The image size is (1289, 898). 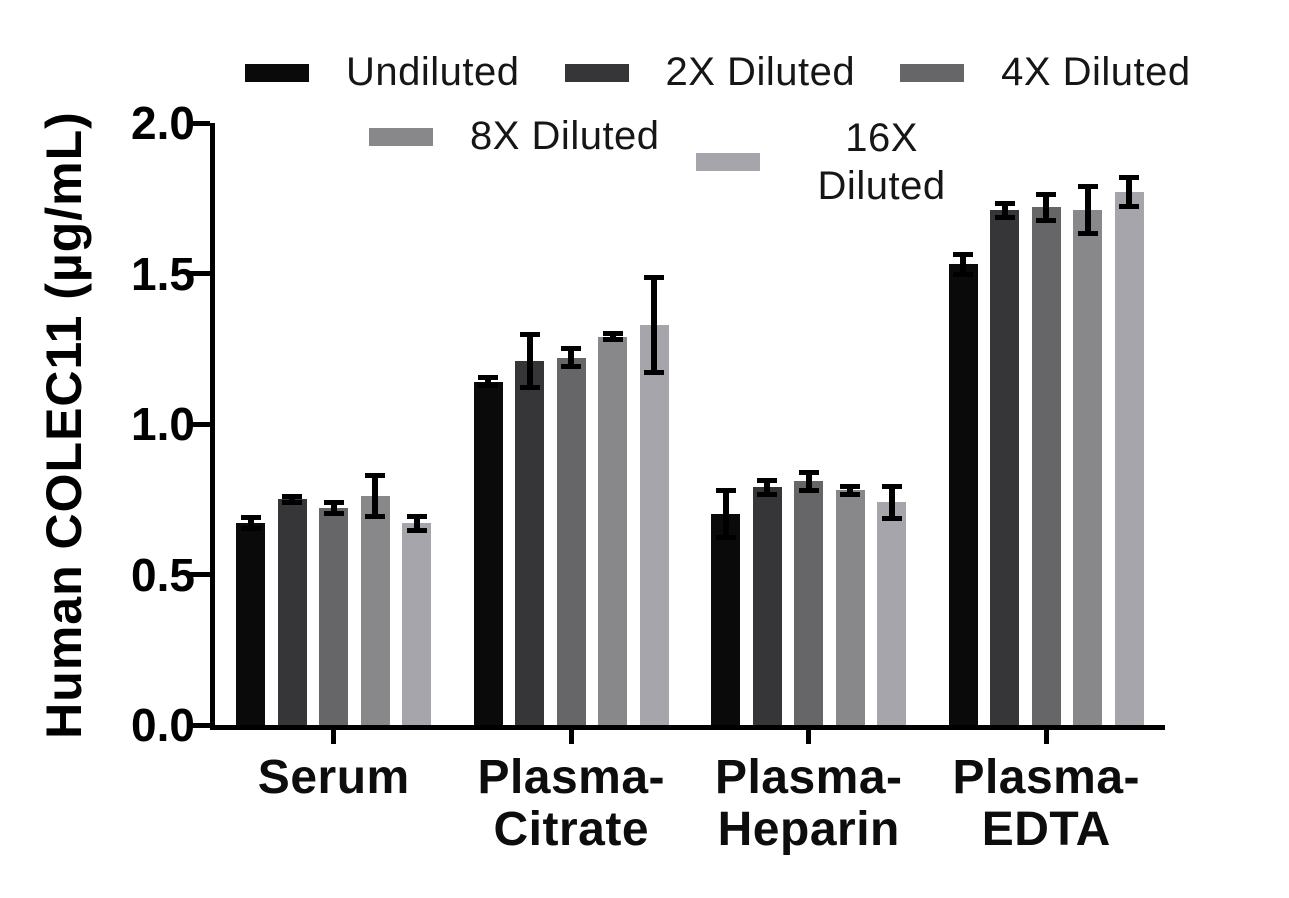 I want to click on y-tick-label: 0.0, so click(x=163, y=725).